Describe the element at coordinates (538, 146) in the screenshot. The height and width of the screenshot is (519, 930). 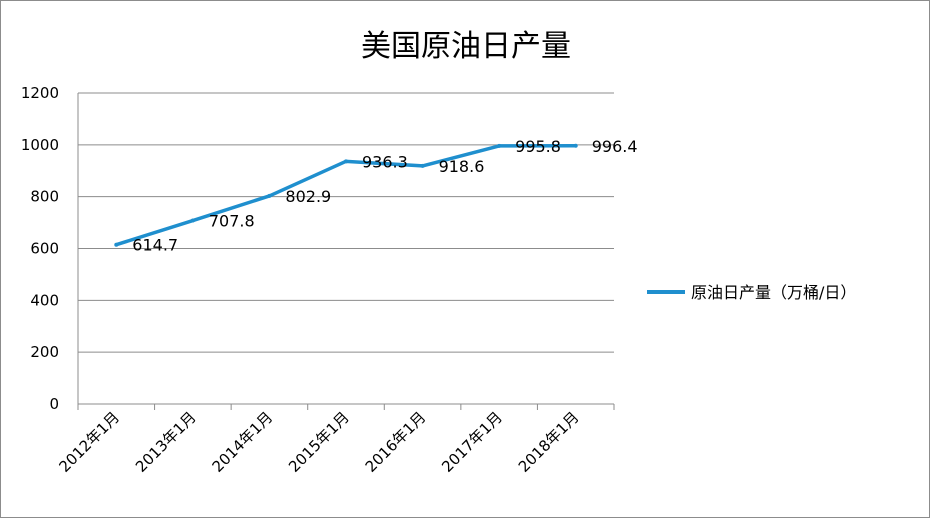
I see `data-label: 995.8` at that location.